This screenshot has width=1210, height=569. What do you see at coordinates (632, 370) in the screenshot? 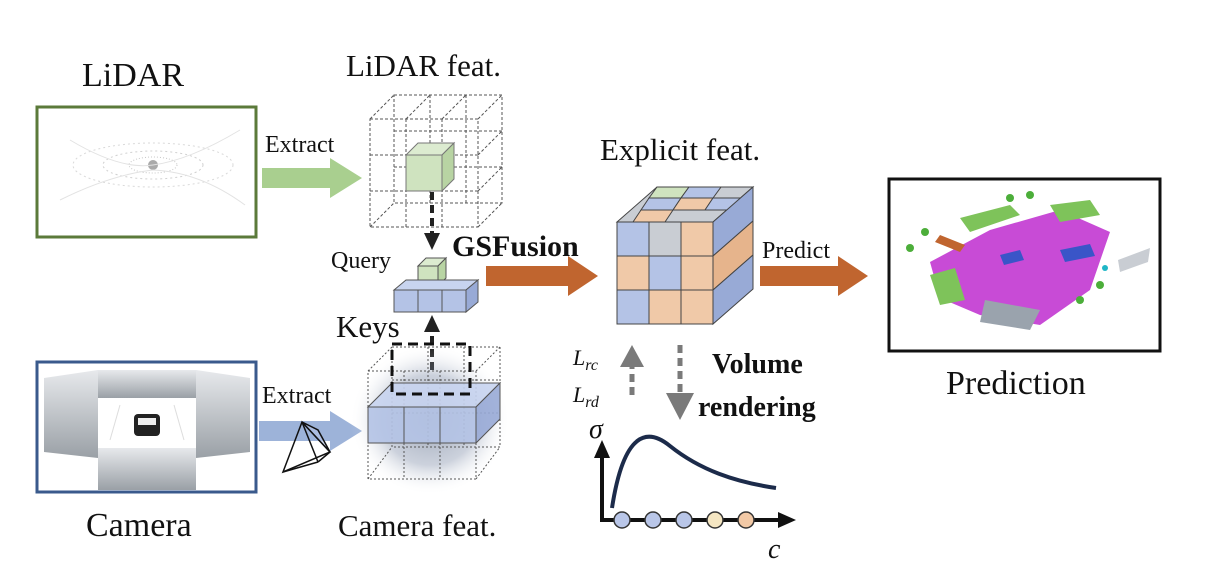
I see `loss-arrow-up` at bounding box center [632, 370].